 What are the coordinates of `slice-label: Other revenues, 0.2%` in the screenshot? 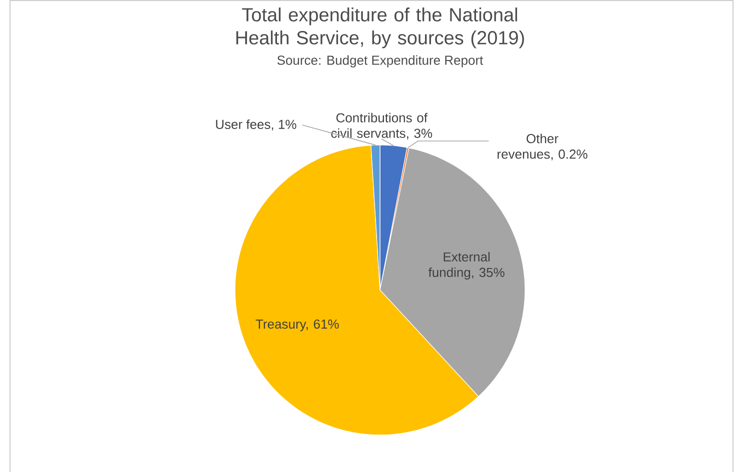 It's located at (543, 147).